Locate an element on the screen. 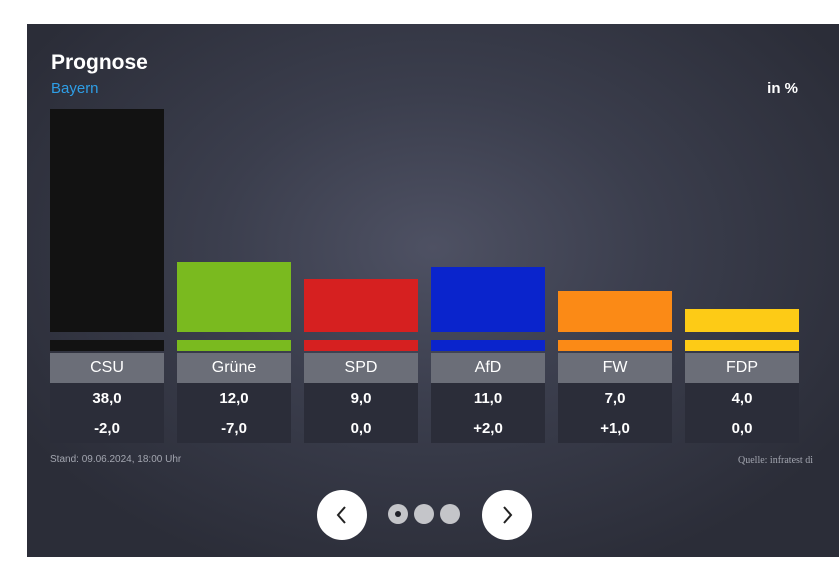 This screenshot has width=839, height=574. prev-button is located at coordinates (342, 515).